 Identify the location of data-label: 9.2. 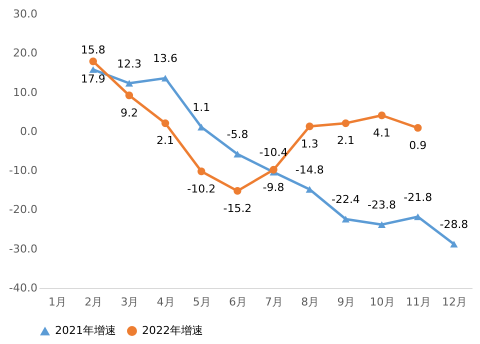
(129, 113).